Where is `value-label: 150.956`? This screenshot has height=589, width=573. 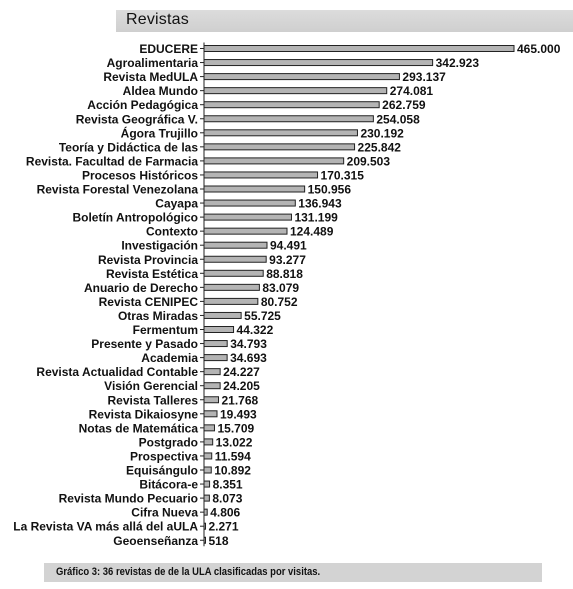
value-label: 150.956 is located at coordinates (330, 190).